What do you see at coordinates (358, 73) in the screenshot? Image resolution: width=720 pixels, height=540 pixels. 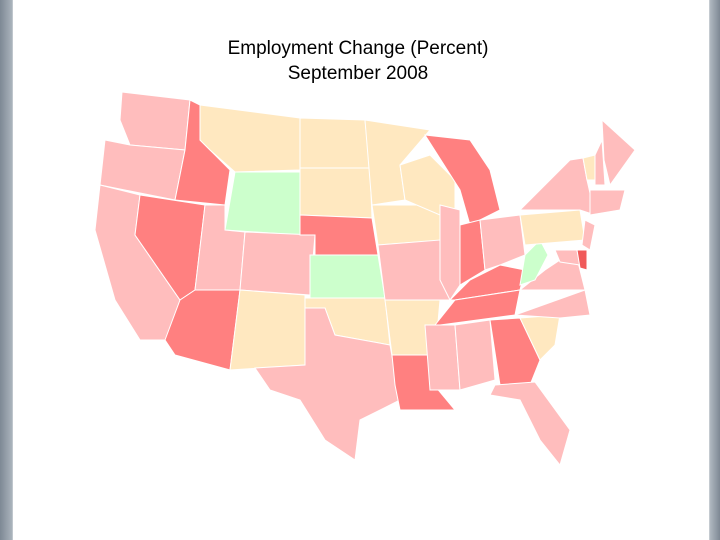 I see `map-subtitle: September 2008` at bounding box center [358, 73].